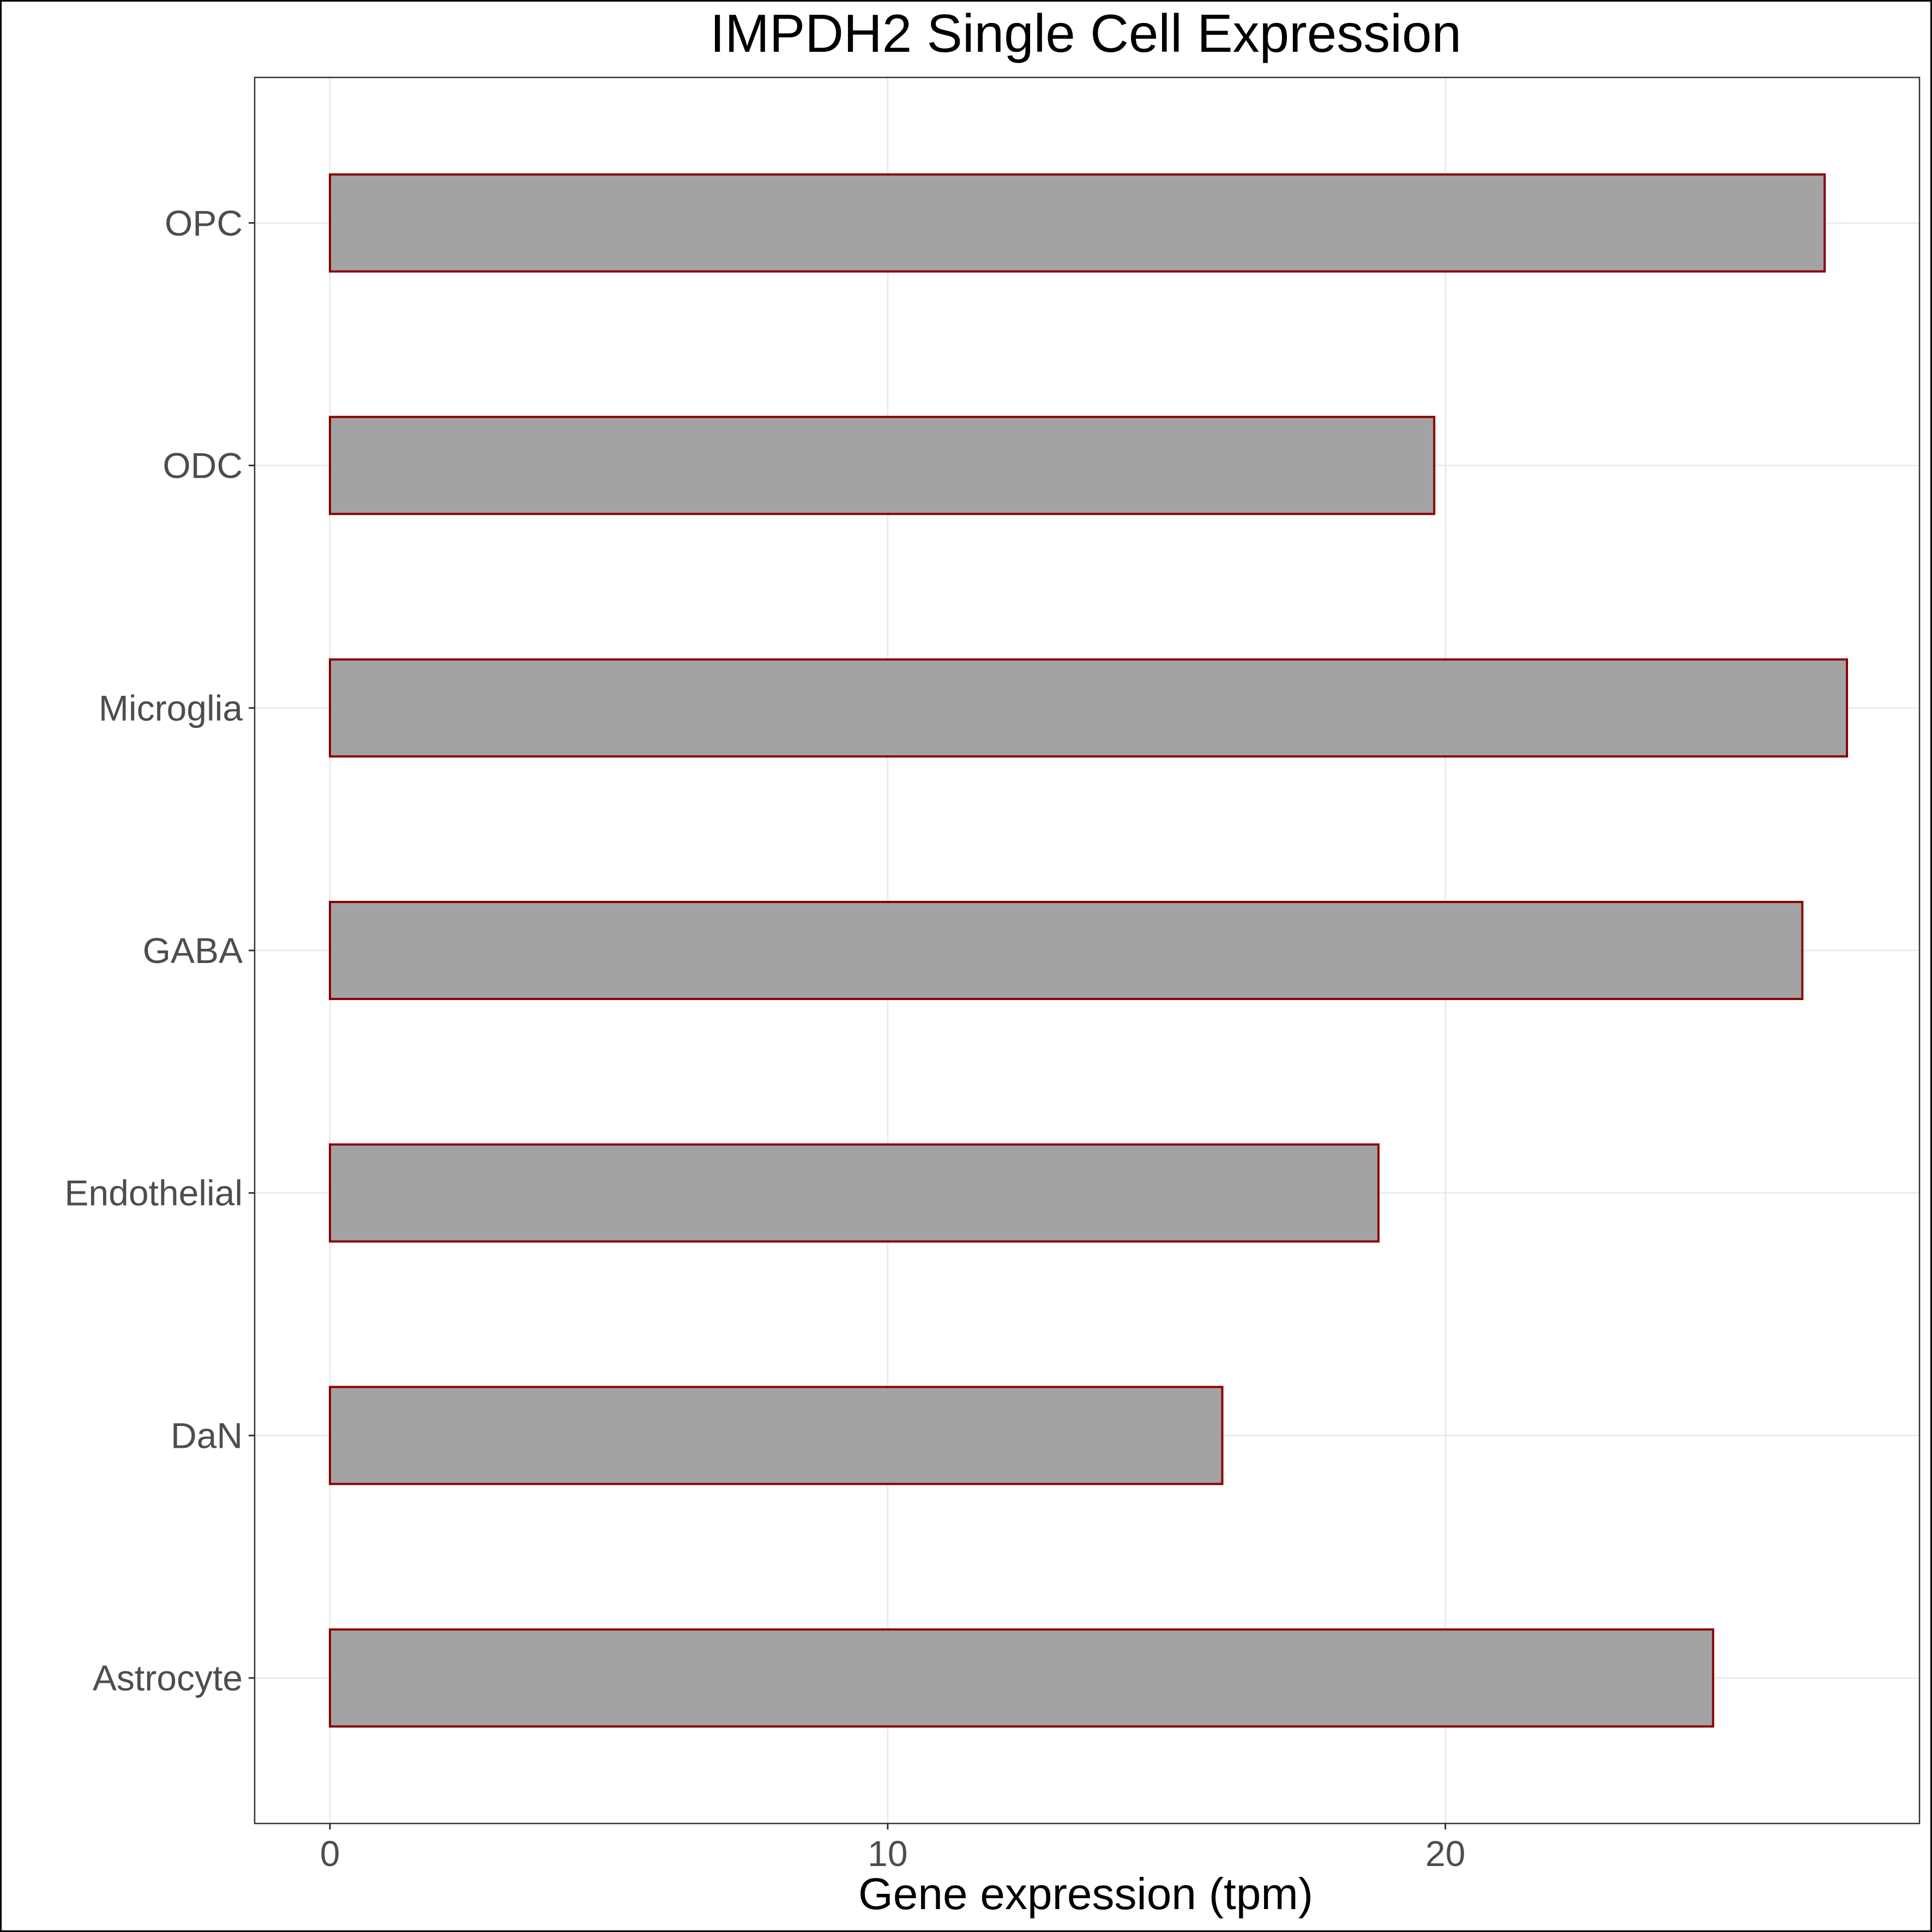  I want to click on y-tick-label: Astrocyte, so click(168, 1678).